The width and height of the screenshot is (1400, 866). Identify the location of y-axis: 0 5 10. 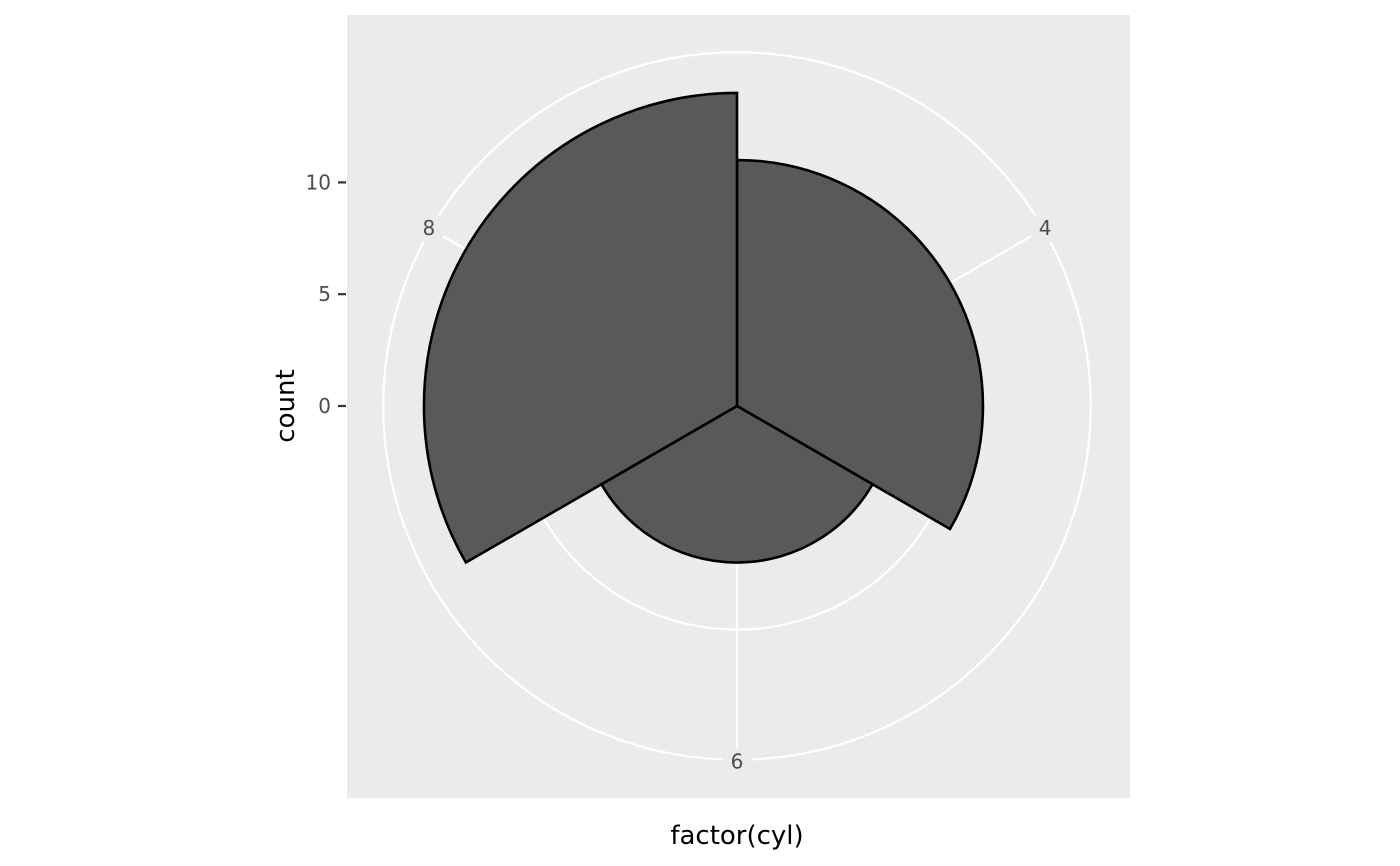
(326, 294).